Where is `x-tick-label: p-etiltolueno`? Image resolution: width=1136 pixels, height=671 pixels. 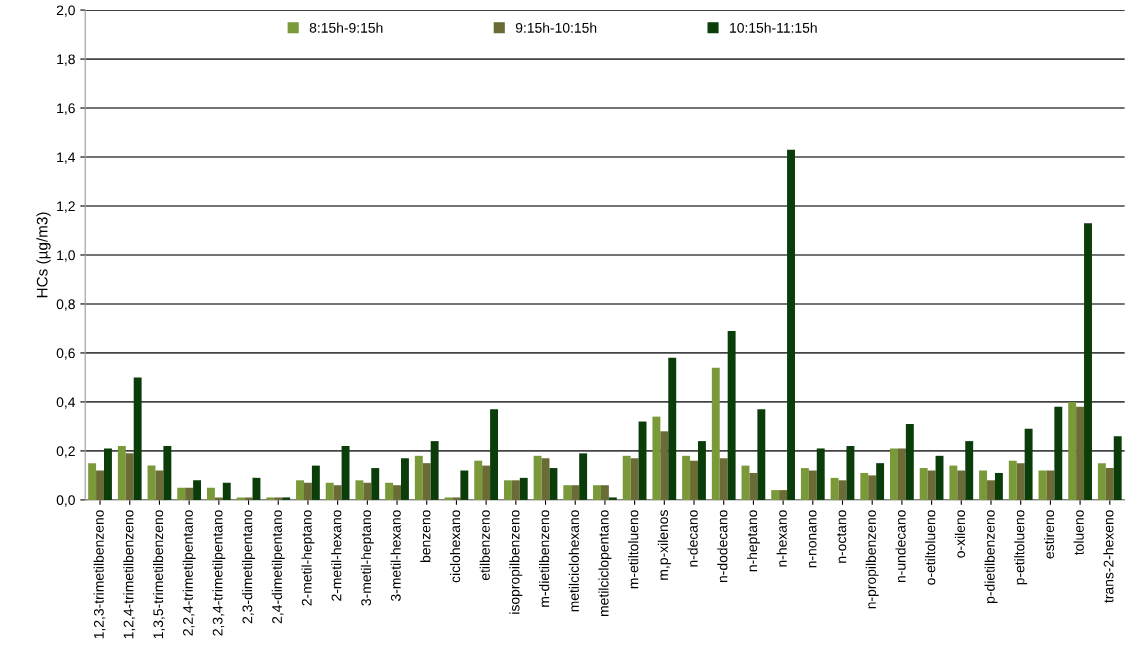
x-tick-label: p-etiltolueno is located at coordinates (1021, 547).